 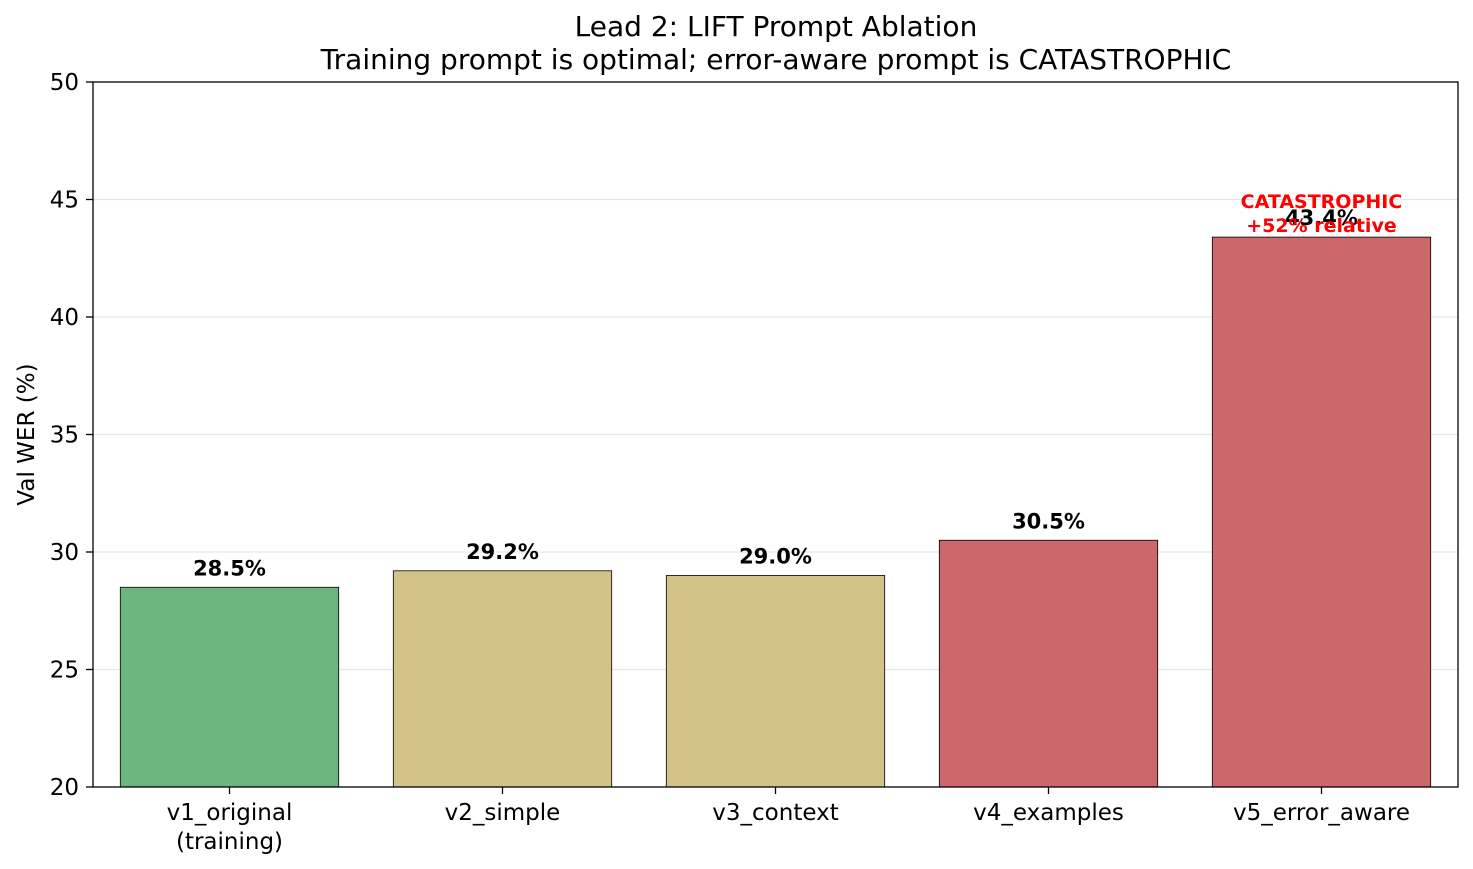 I want to click on bar-value-label: 28.5%, so click(x=229, y=568).